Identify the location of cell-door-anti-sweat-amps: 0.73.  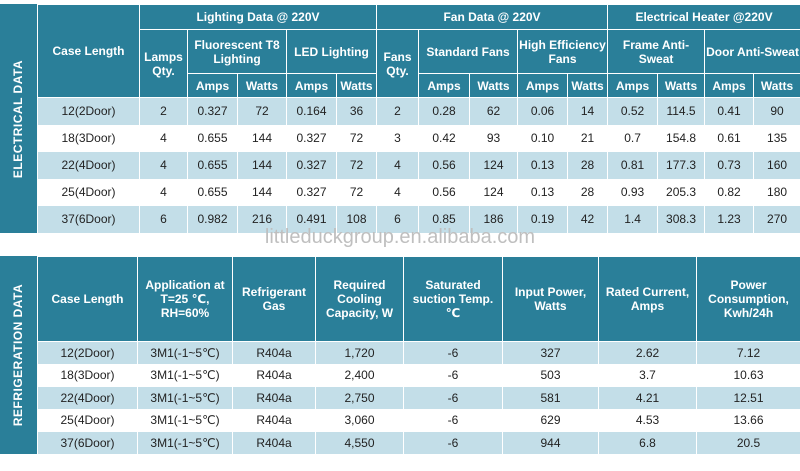
(729, 165).